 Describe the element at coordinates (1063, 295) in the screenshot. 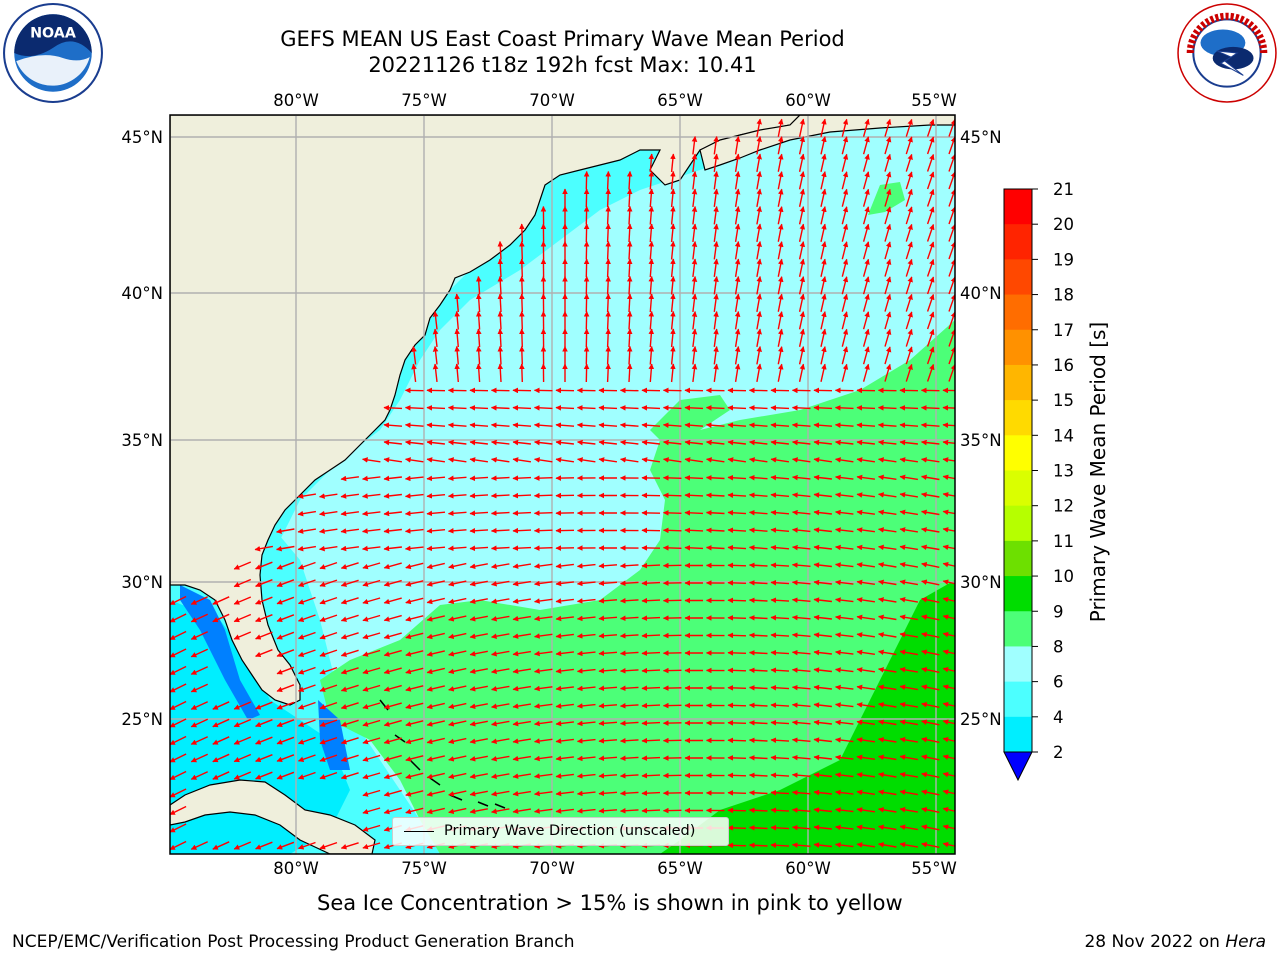

I see `colorbar-tick-label: 18` at that location.